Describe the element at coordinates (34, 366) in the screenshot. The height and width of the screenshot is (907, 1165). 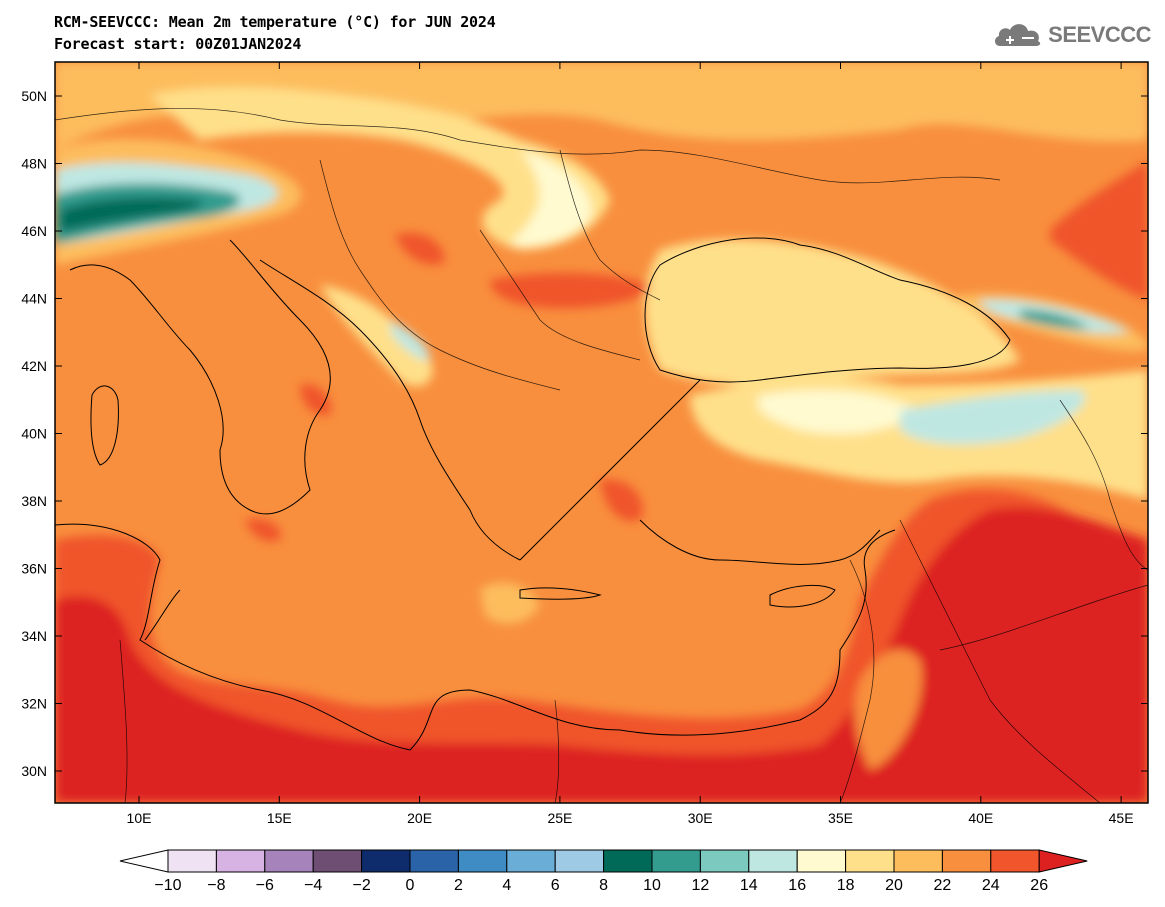
I see `lat-label: 42N` at that location.